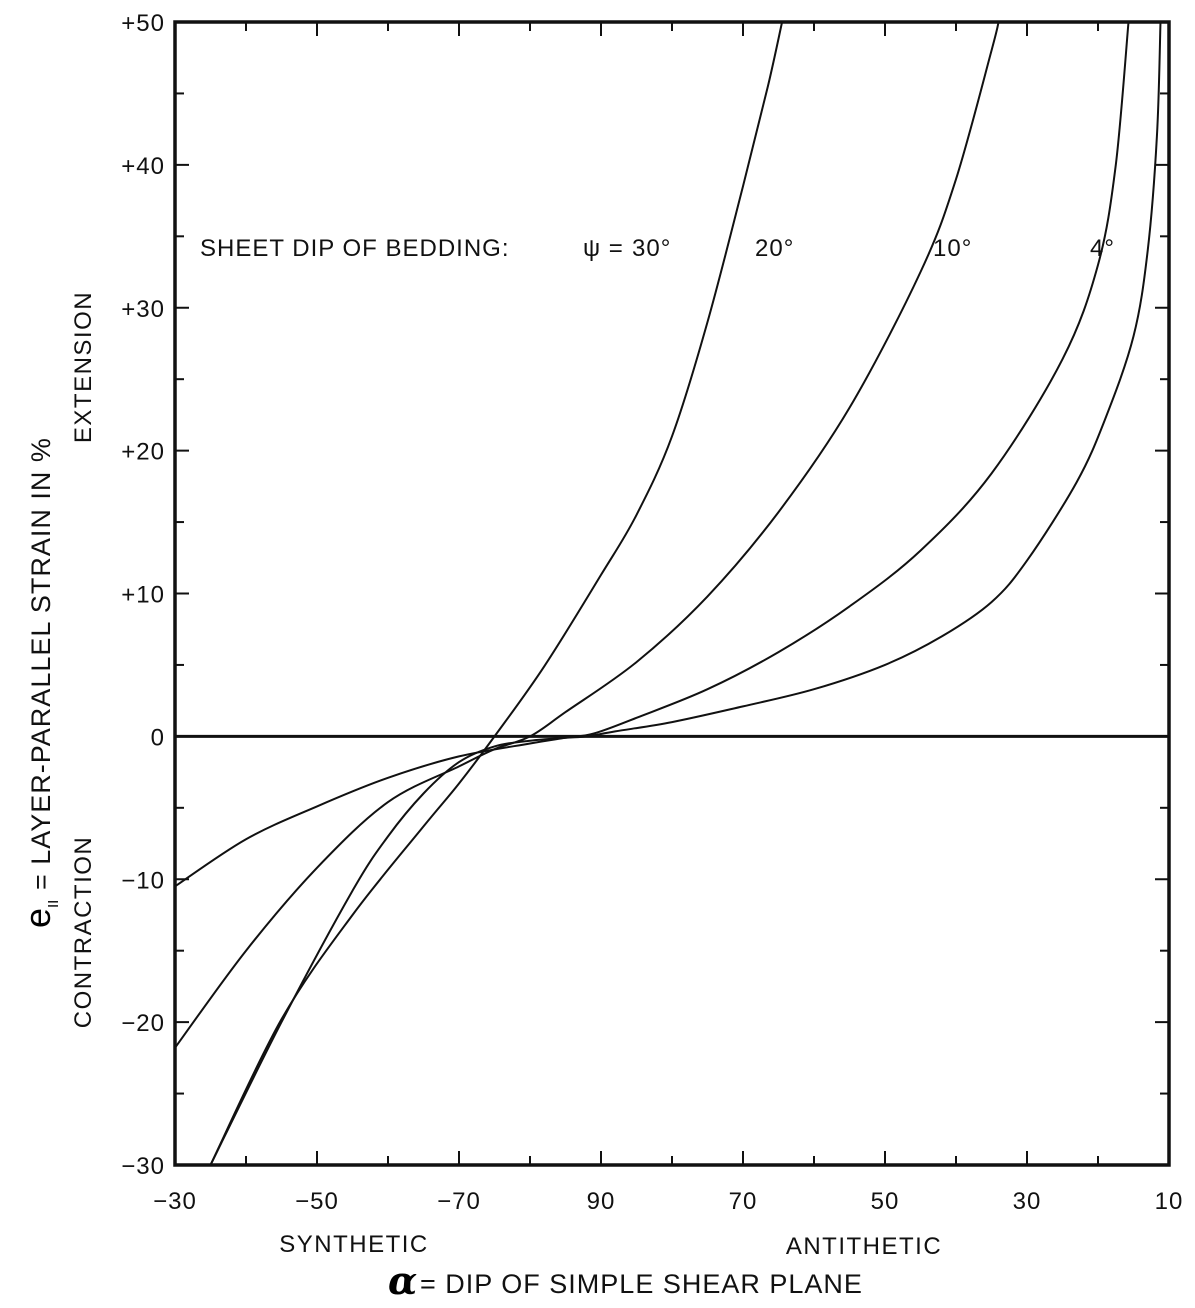 This screenshot has height=1308, width=1195. What do you see at coordinates (143, 166) in the screenshot?
I see `y-tick-label: +40` at bounding box center [143, 166].